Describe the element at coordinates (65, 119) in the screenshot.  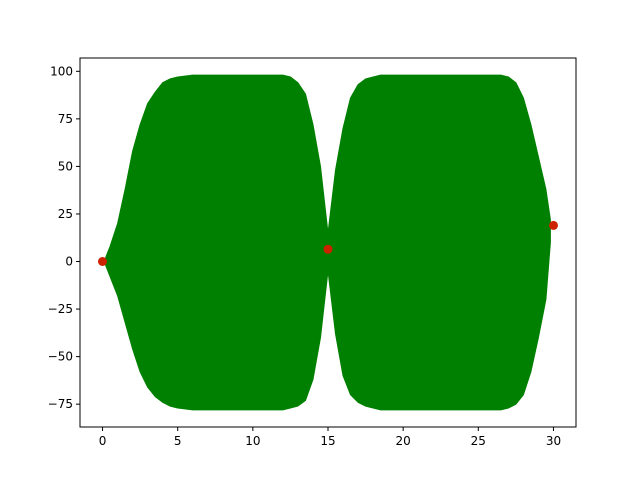
I see `y-tick-label: 75` at that location.